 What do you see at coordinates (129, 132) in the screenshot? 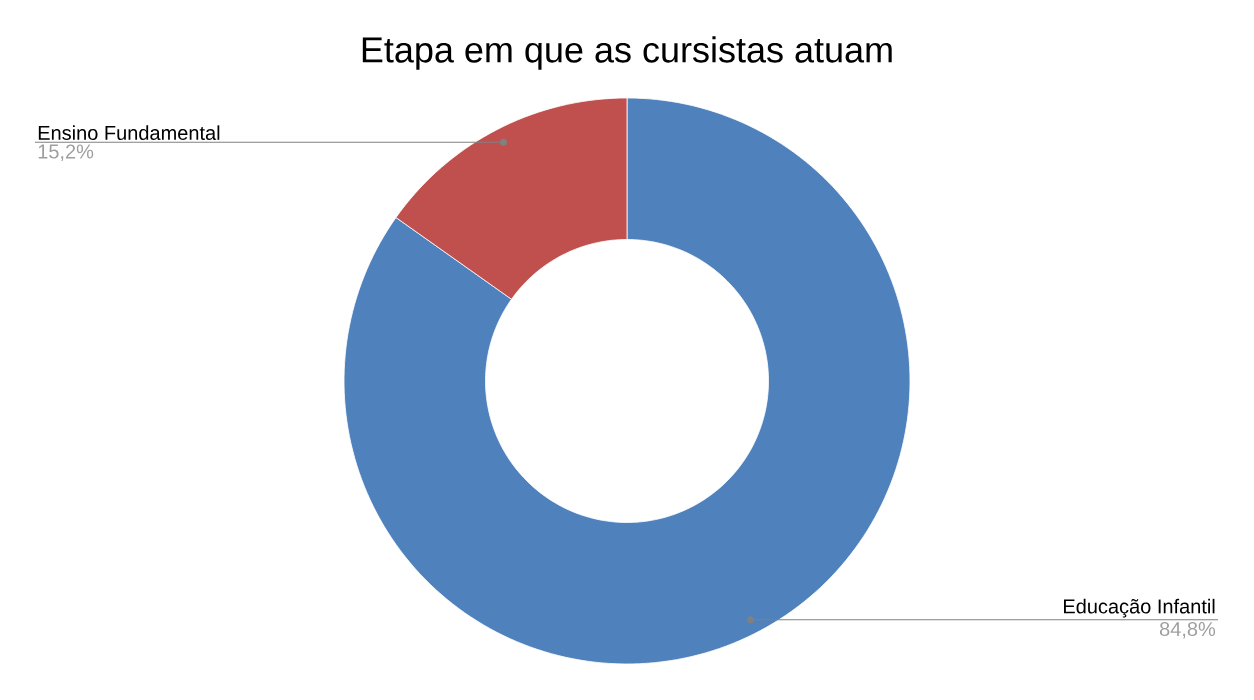
I see `slice-label: Ensino Fundamental` at bounding box center [129, 132].